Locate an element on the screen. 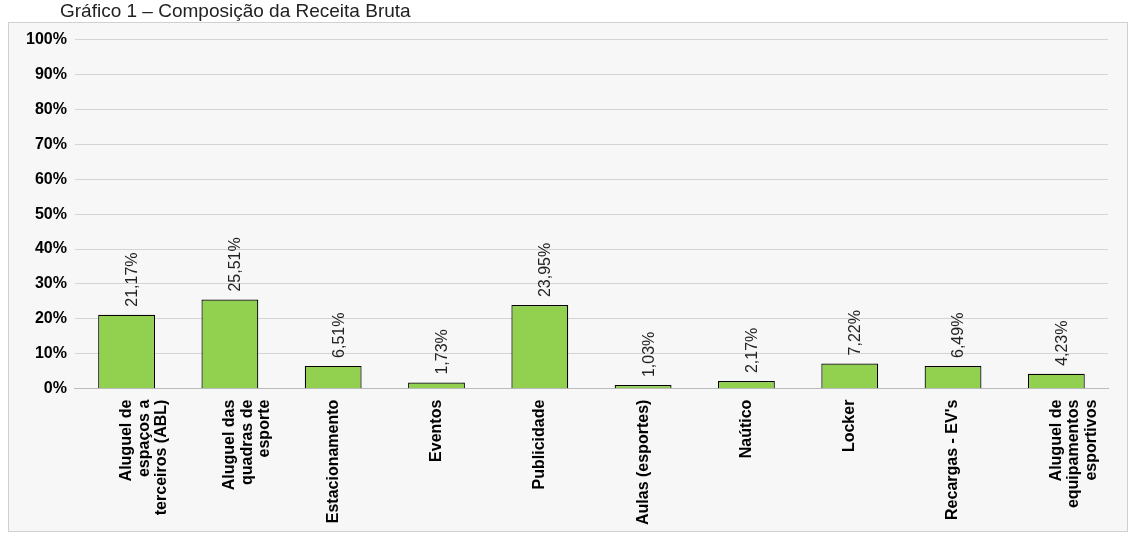 This screenshot has width=1130, height=534. data-label: 6,51% is located at coordinates (338, 335).